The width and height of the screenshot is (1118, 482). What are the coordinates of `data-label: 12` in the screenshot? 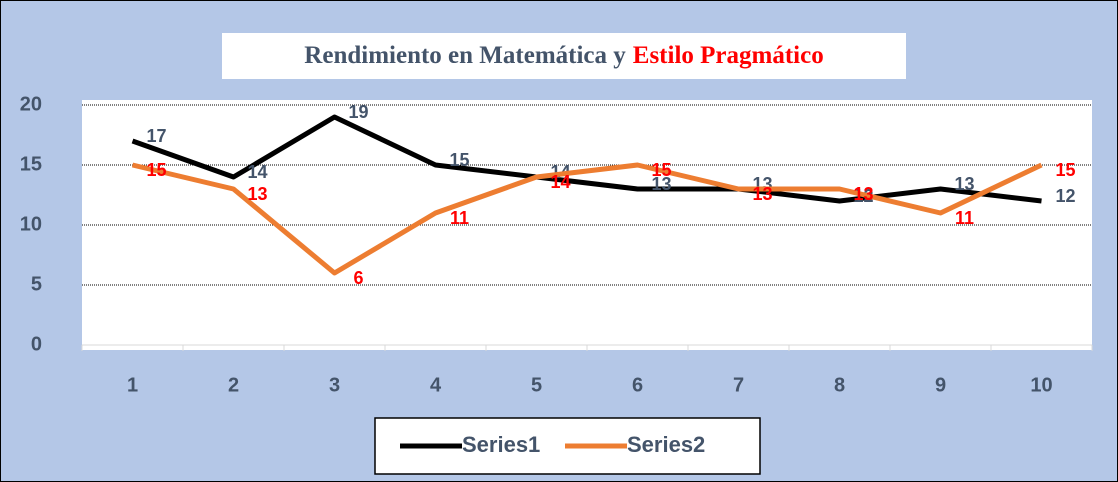 It's located at (1065, 196).